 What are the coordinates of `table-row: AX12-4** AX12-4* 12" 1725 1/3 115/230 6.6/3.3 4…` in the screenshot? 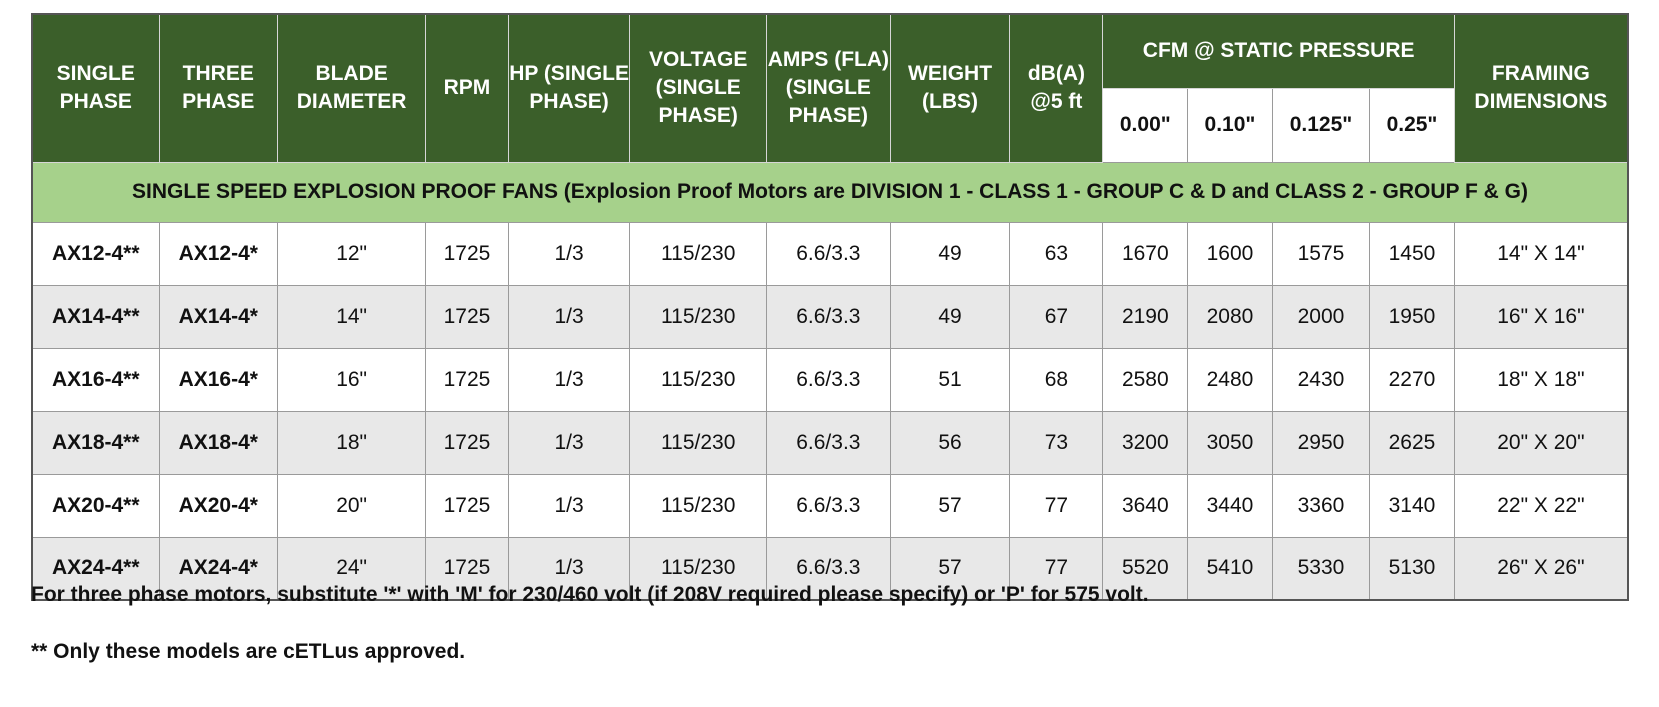 It's located at (830, 253).